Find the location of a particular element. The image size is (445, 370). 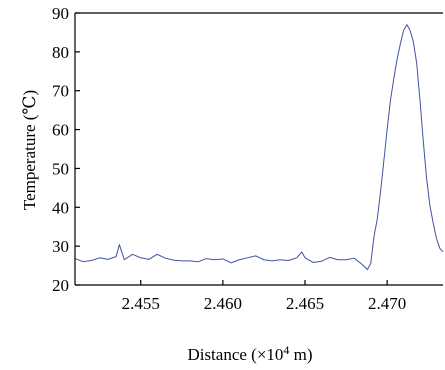

x-axis-title-main: Distance (×10 is located at coordinates (235, 354).